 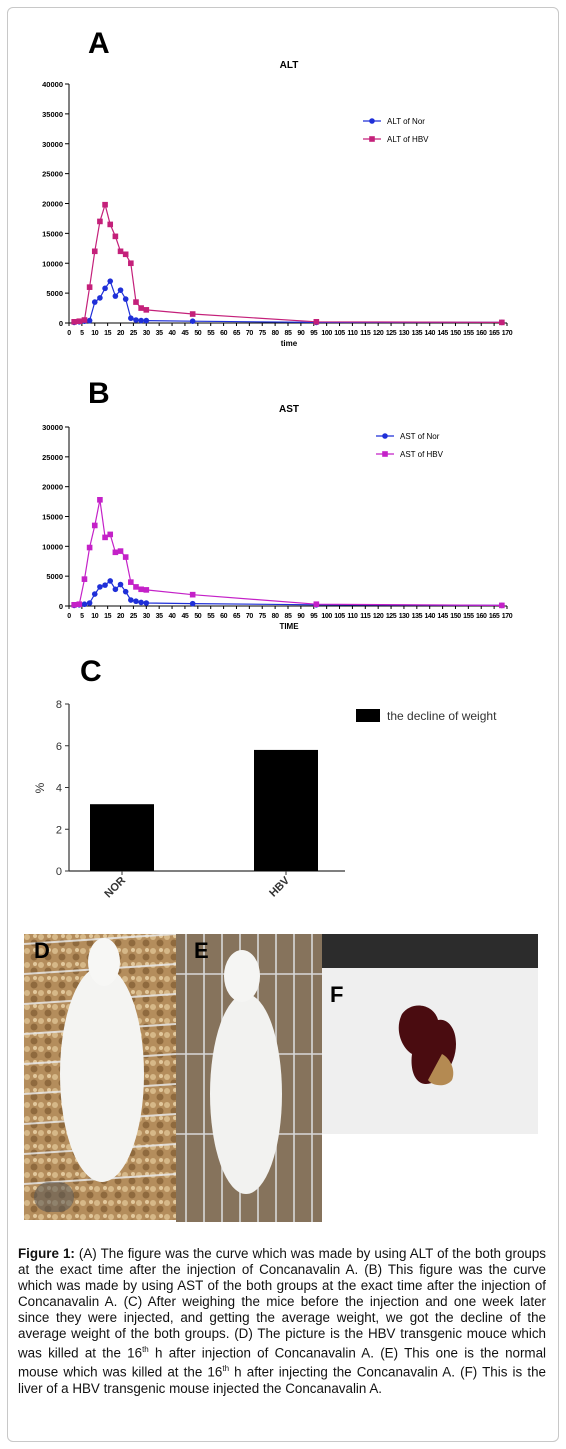 I want to click on ast-x-tick-label: 45, so click(x=184, y=616).